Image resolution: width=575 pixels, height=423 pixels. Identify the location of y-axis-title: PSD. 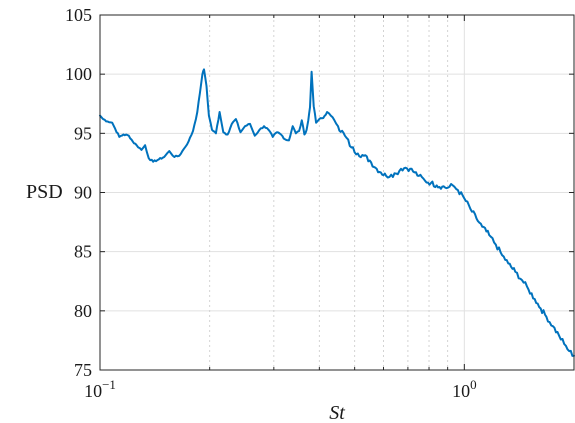
(44, 192).